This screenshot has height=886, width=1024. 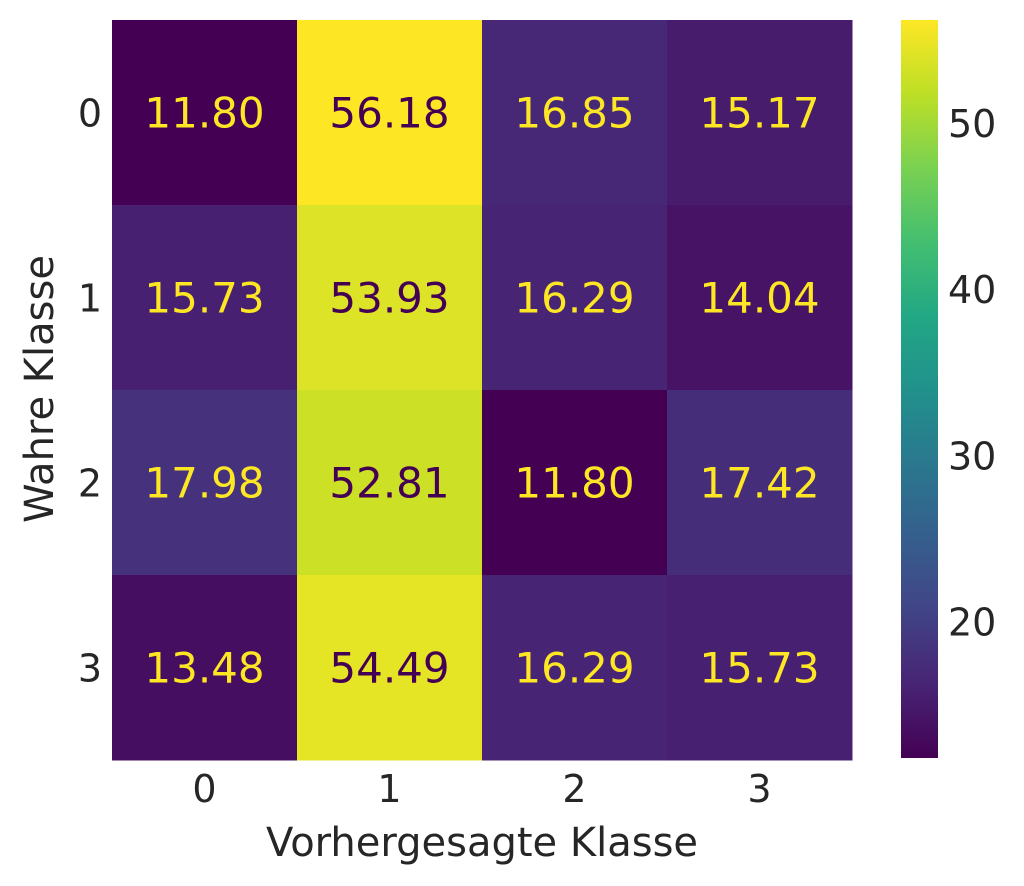 What do you see at coordinates (972, 290) in the screenshot?
I see `colorbar-tick-label-40: 40` at bounding box center [972, 290].